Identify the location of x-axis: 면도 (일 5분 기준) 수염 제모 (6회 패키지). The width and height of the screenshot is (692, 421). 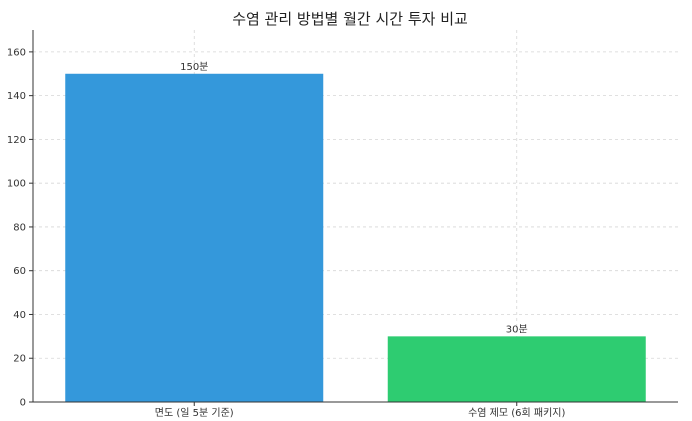
(355, 410).